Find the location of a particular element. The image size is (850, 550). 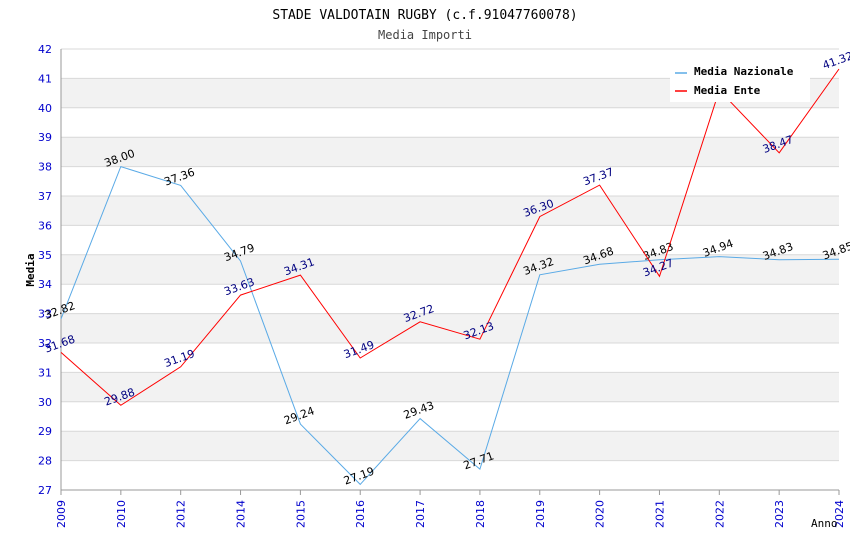

x-tick-label: 2012 is located at coordinates (181, 514).